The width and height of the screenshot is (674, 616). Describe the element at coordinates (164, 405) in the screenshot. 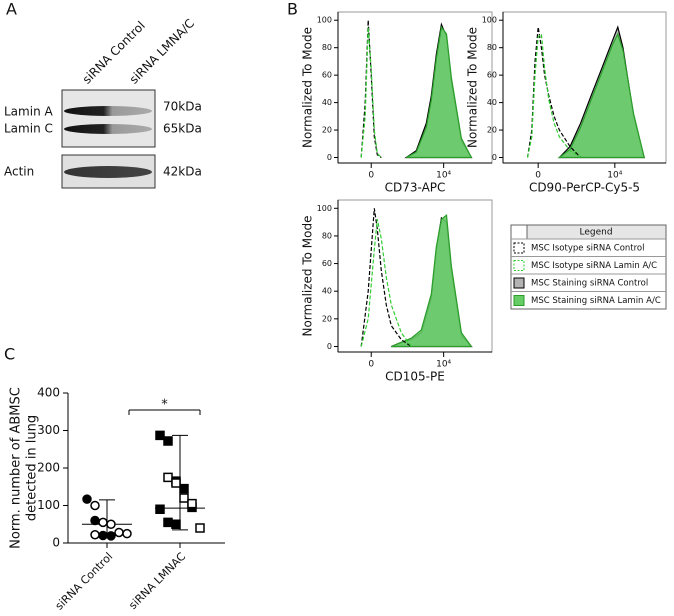

I see `significance-label: *` at that location.